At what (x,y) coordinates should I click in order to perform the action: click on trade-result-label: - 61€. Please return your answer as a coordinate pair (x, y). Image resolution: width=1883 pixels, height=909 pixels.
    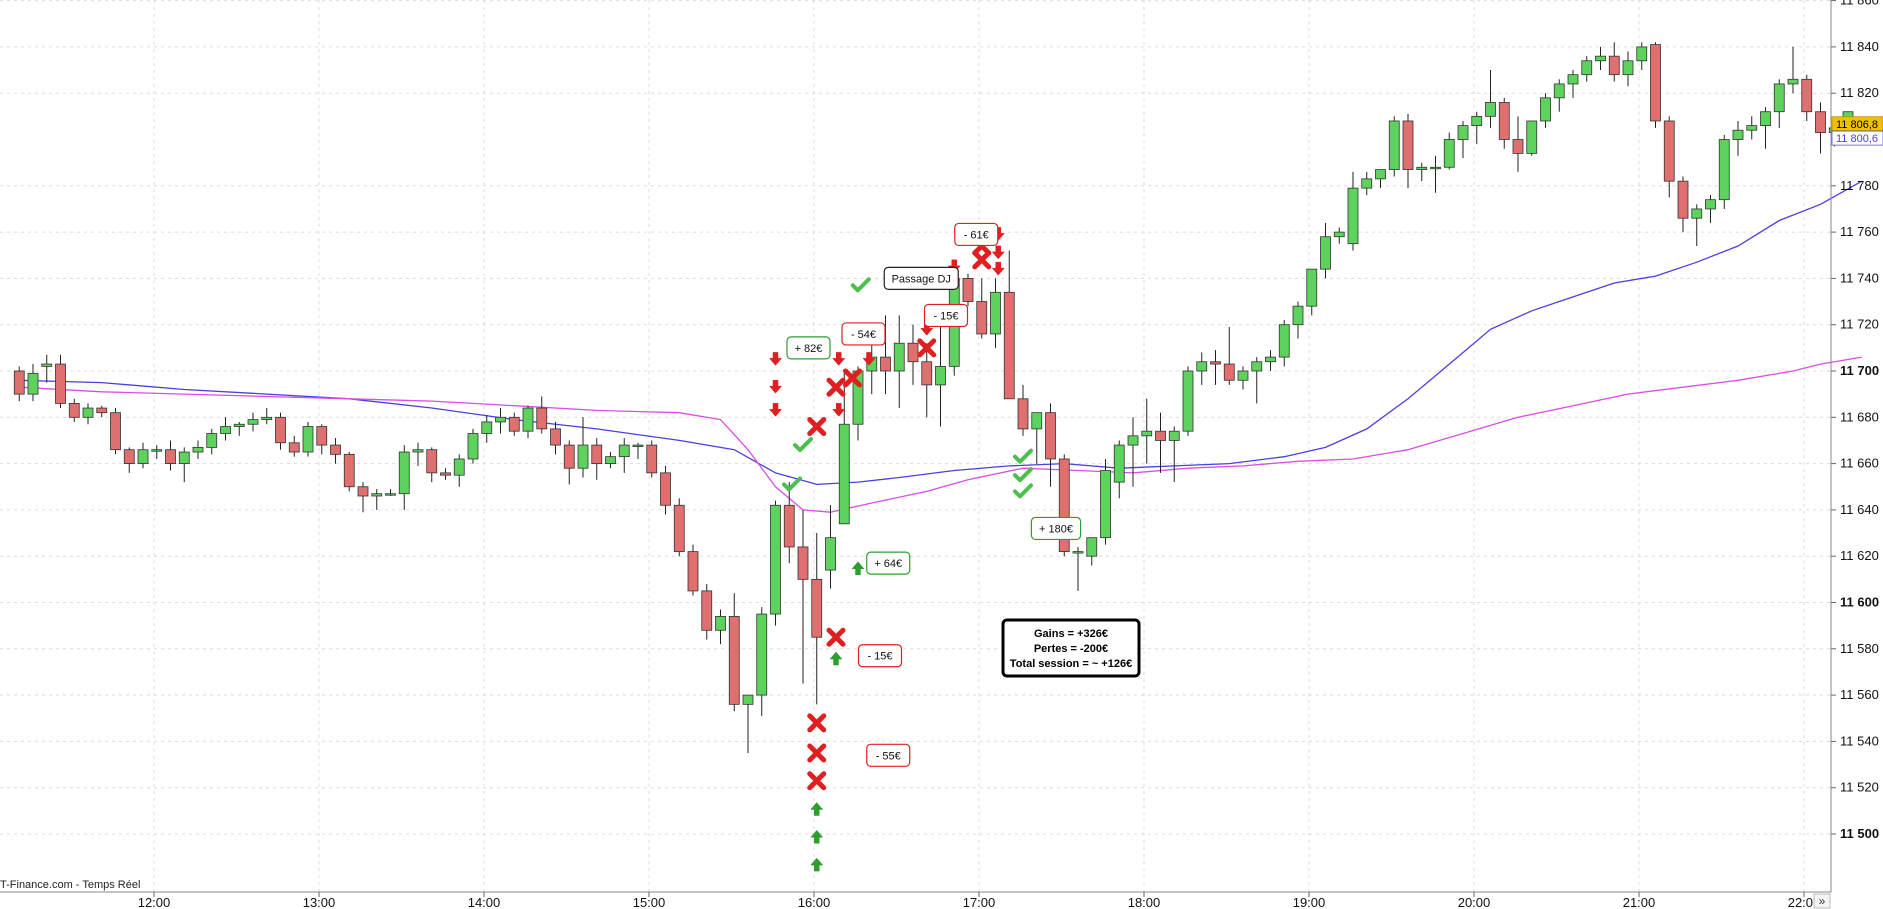
    Looking at the image, I should click on (976, 234).